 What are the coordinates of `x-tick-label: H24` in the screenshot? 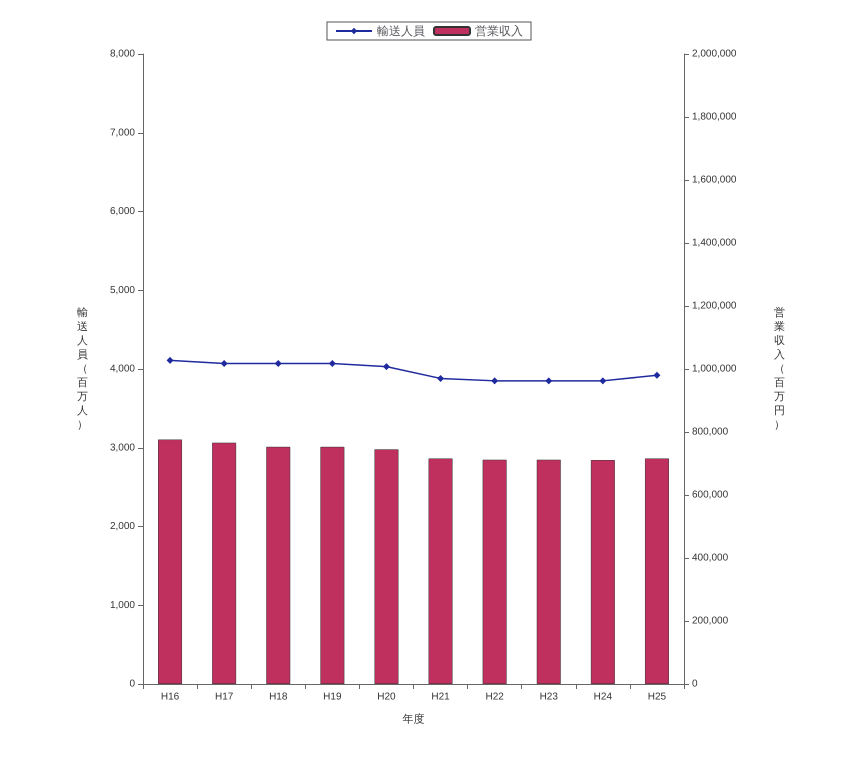 It's located at (603, 697).